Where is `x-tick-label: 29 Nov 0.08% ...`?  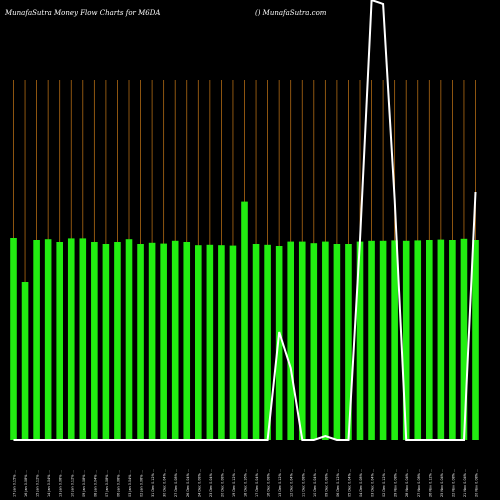
x-tick-label: 29 Nov 0.08% ... is located at coordinates (396, 483).